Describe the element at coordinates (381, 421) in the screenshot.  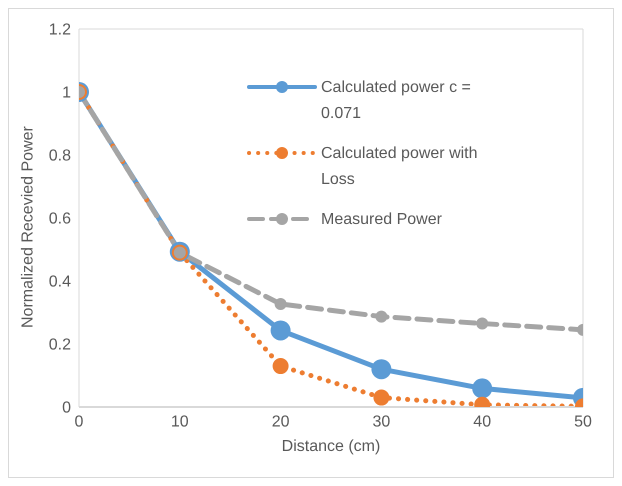
I see `x-tick-label: 30` at that location.